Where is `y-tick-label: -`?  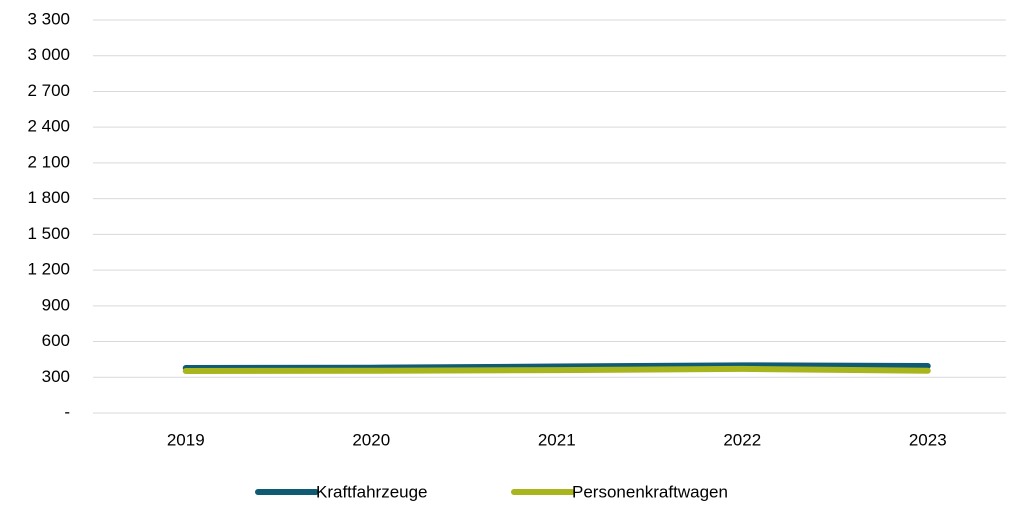
y-tick-label: - is located at coordinates (67, 411).